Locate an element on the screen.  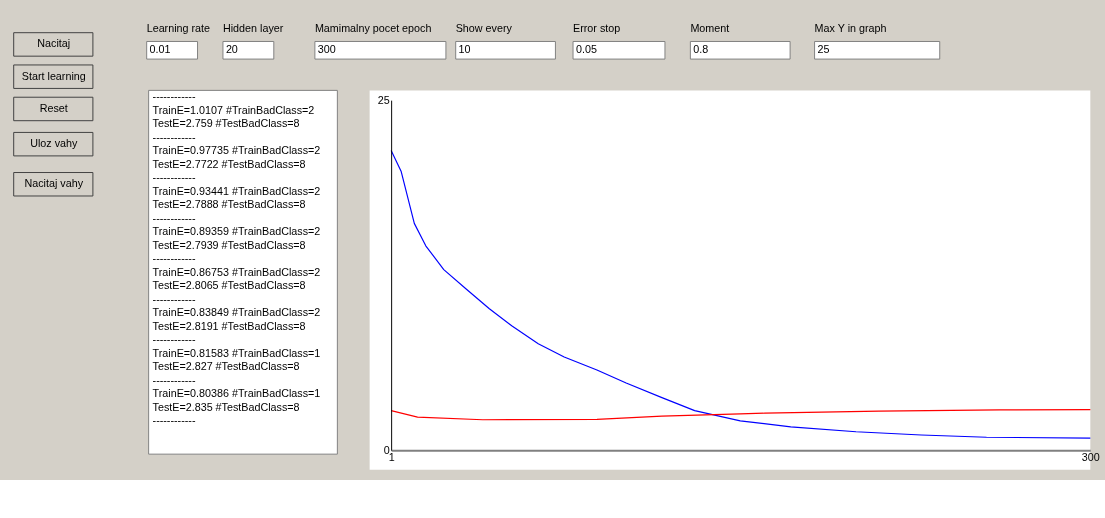
text: TrainE=0.97735 #TrainBadClass=2 is located at coordinates (236, 150).